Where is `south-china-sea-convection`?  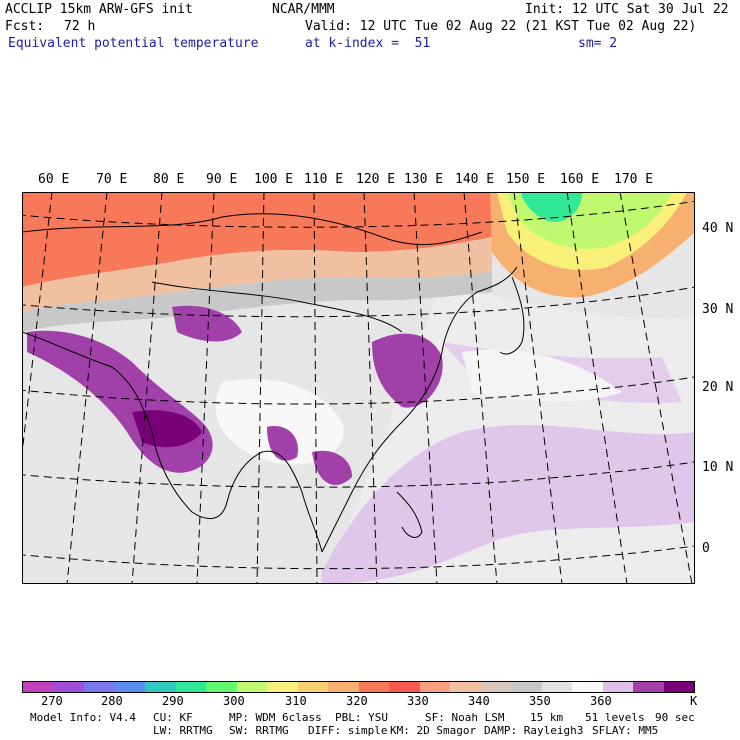
south-china-sea-convection is located at coordinates (332, 467).